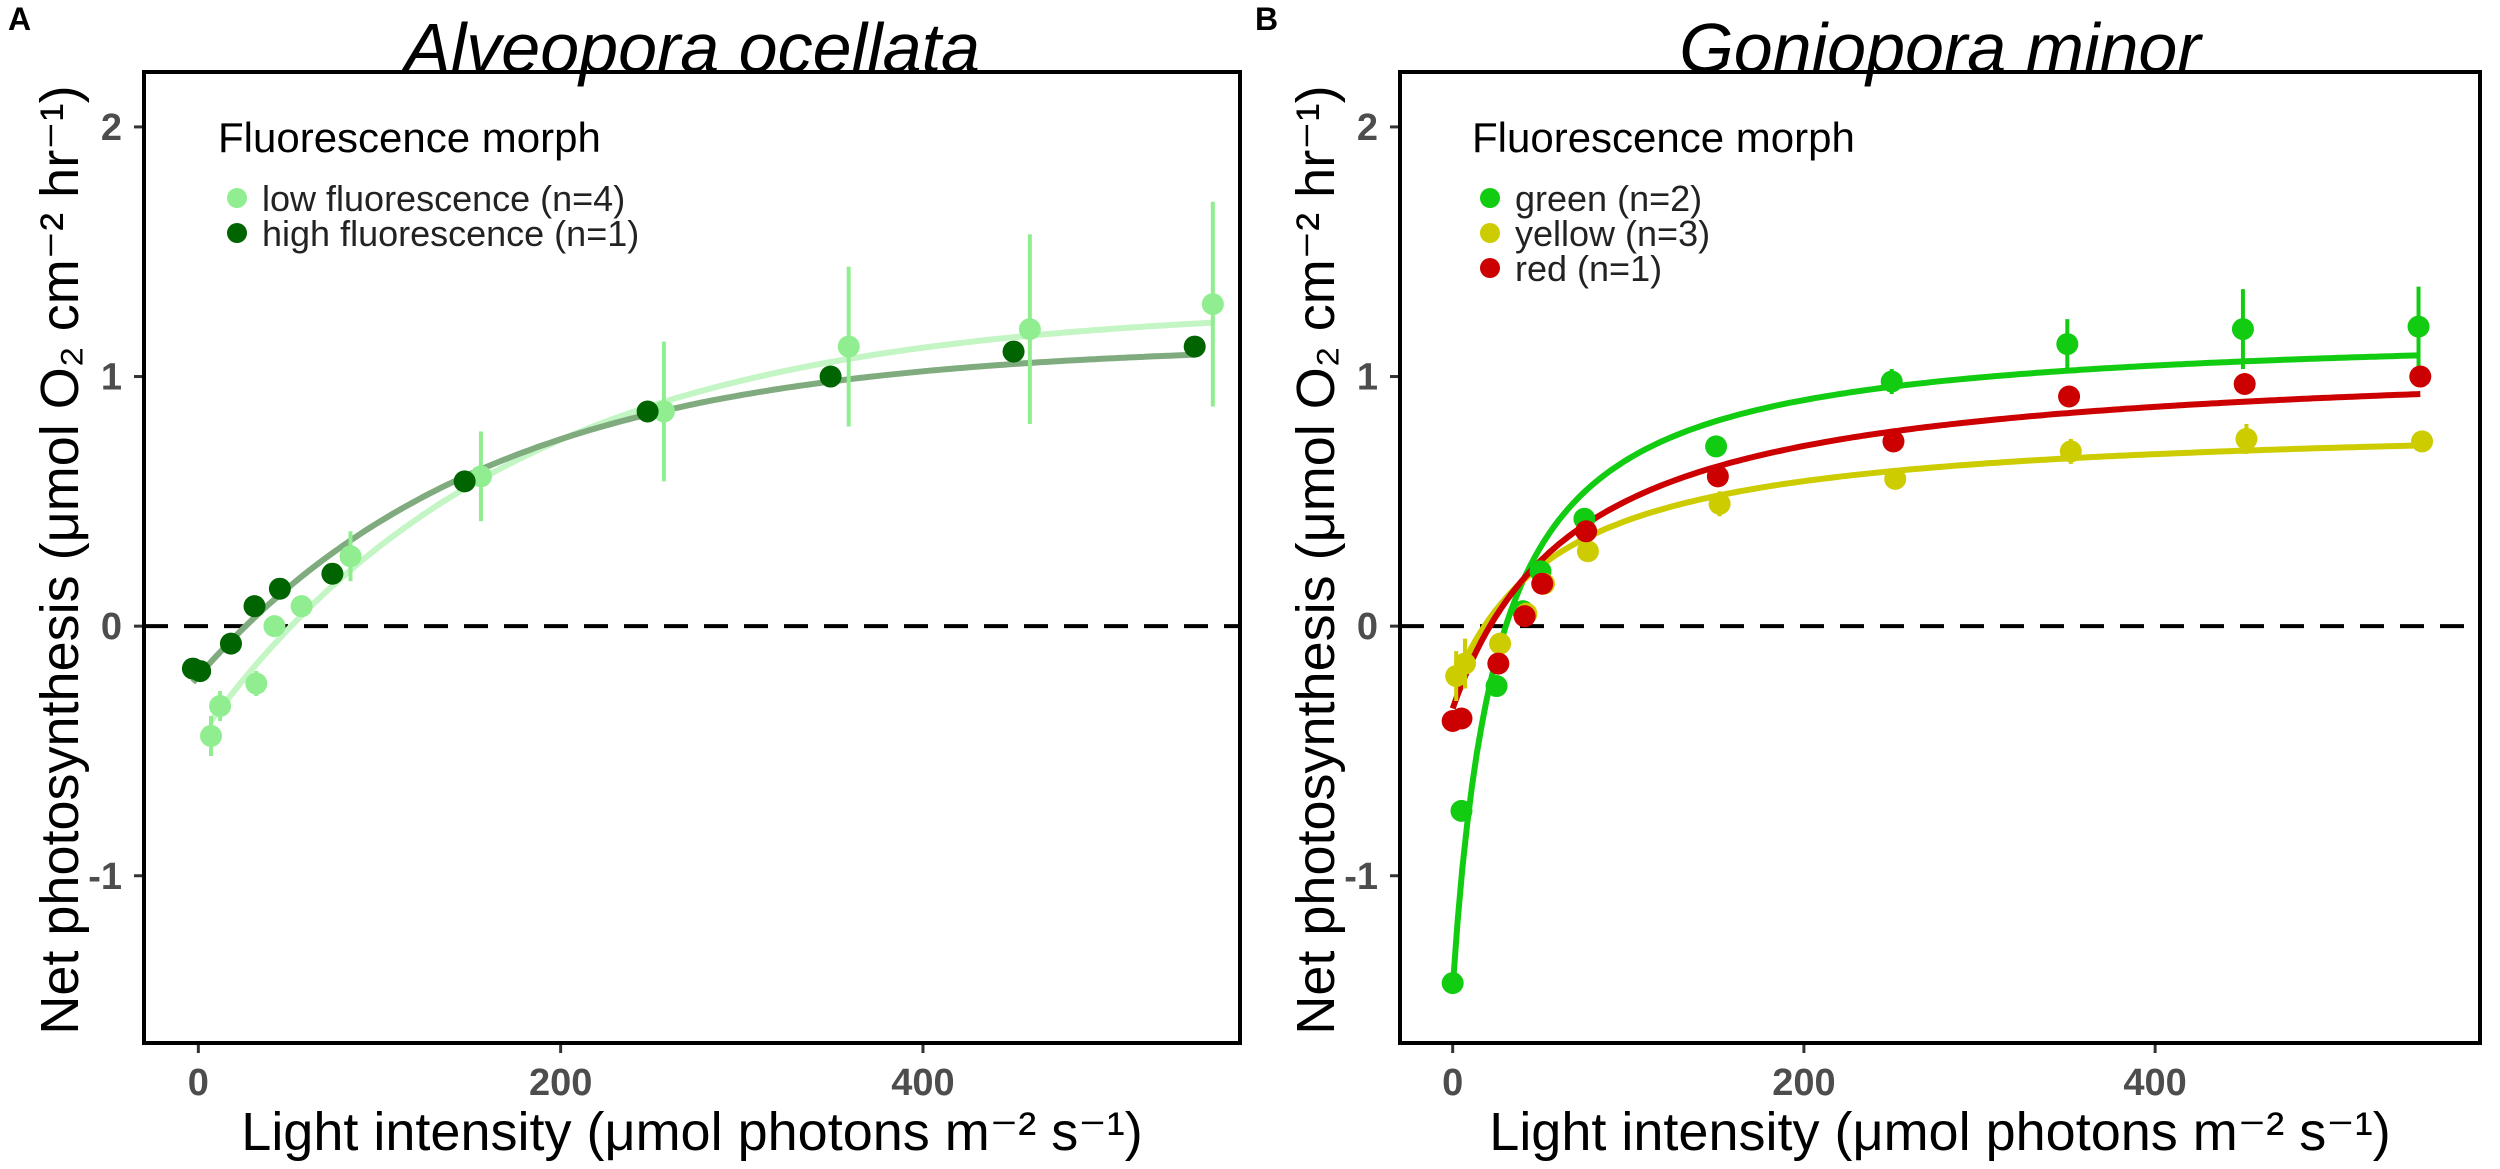 This screenshot has width=2500, height=1169. Describe the element at coordinates (1941, 48) in the screenshot. I see `chart-title: Goniopora minor` at that location.